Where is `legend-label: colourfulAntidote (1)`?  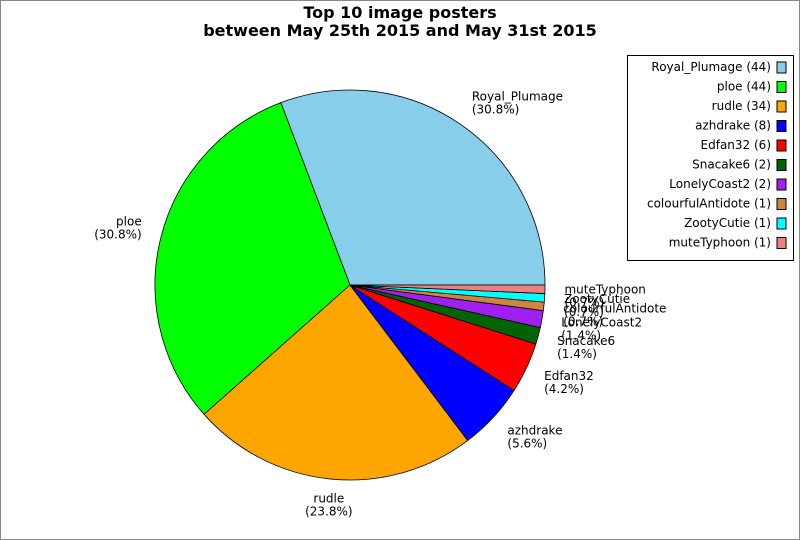 legend-label: colourfulAntidote (1) is located at coordinates (709, 204).